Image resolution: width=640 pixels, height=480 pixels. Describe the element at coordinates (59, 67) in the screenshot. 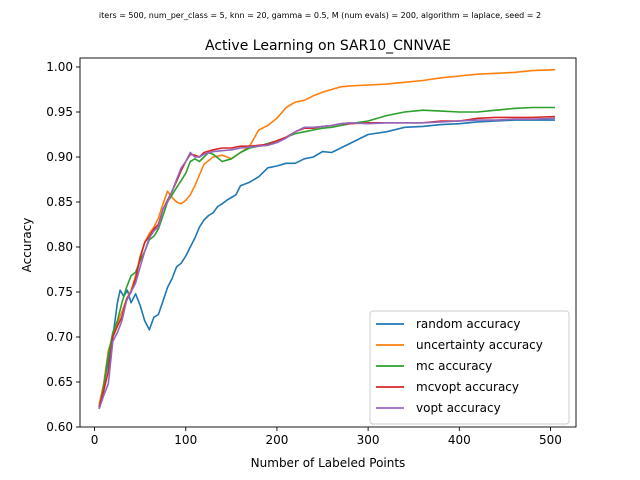

I see `y-tick-label: 1.00` at that location.